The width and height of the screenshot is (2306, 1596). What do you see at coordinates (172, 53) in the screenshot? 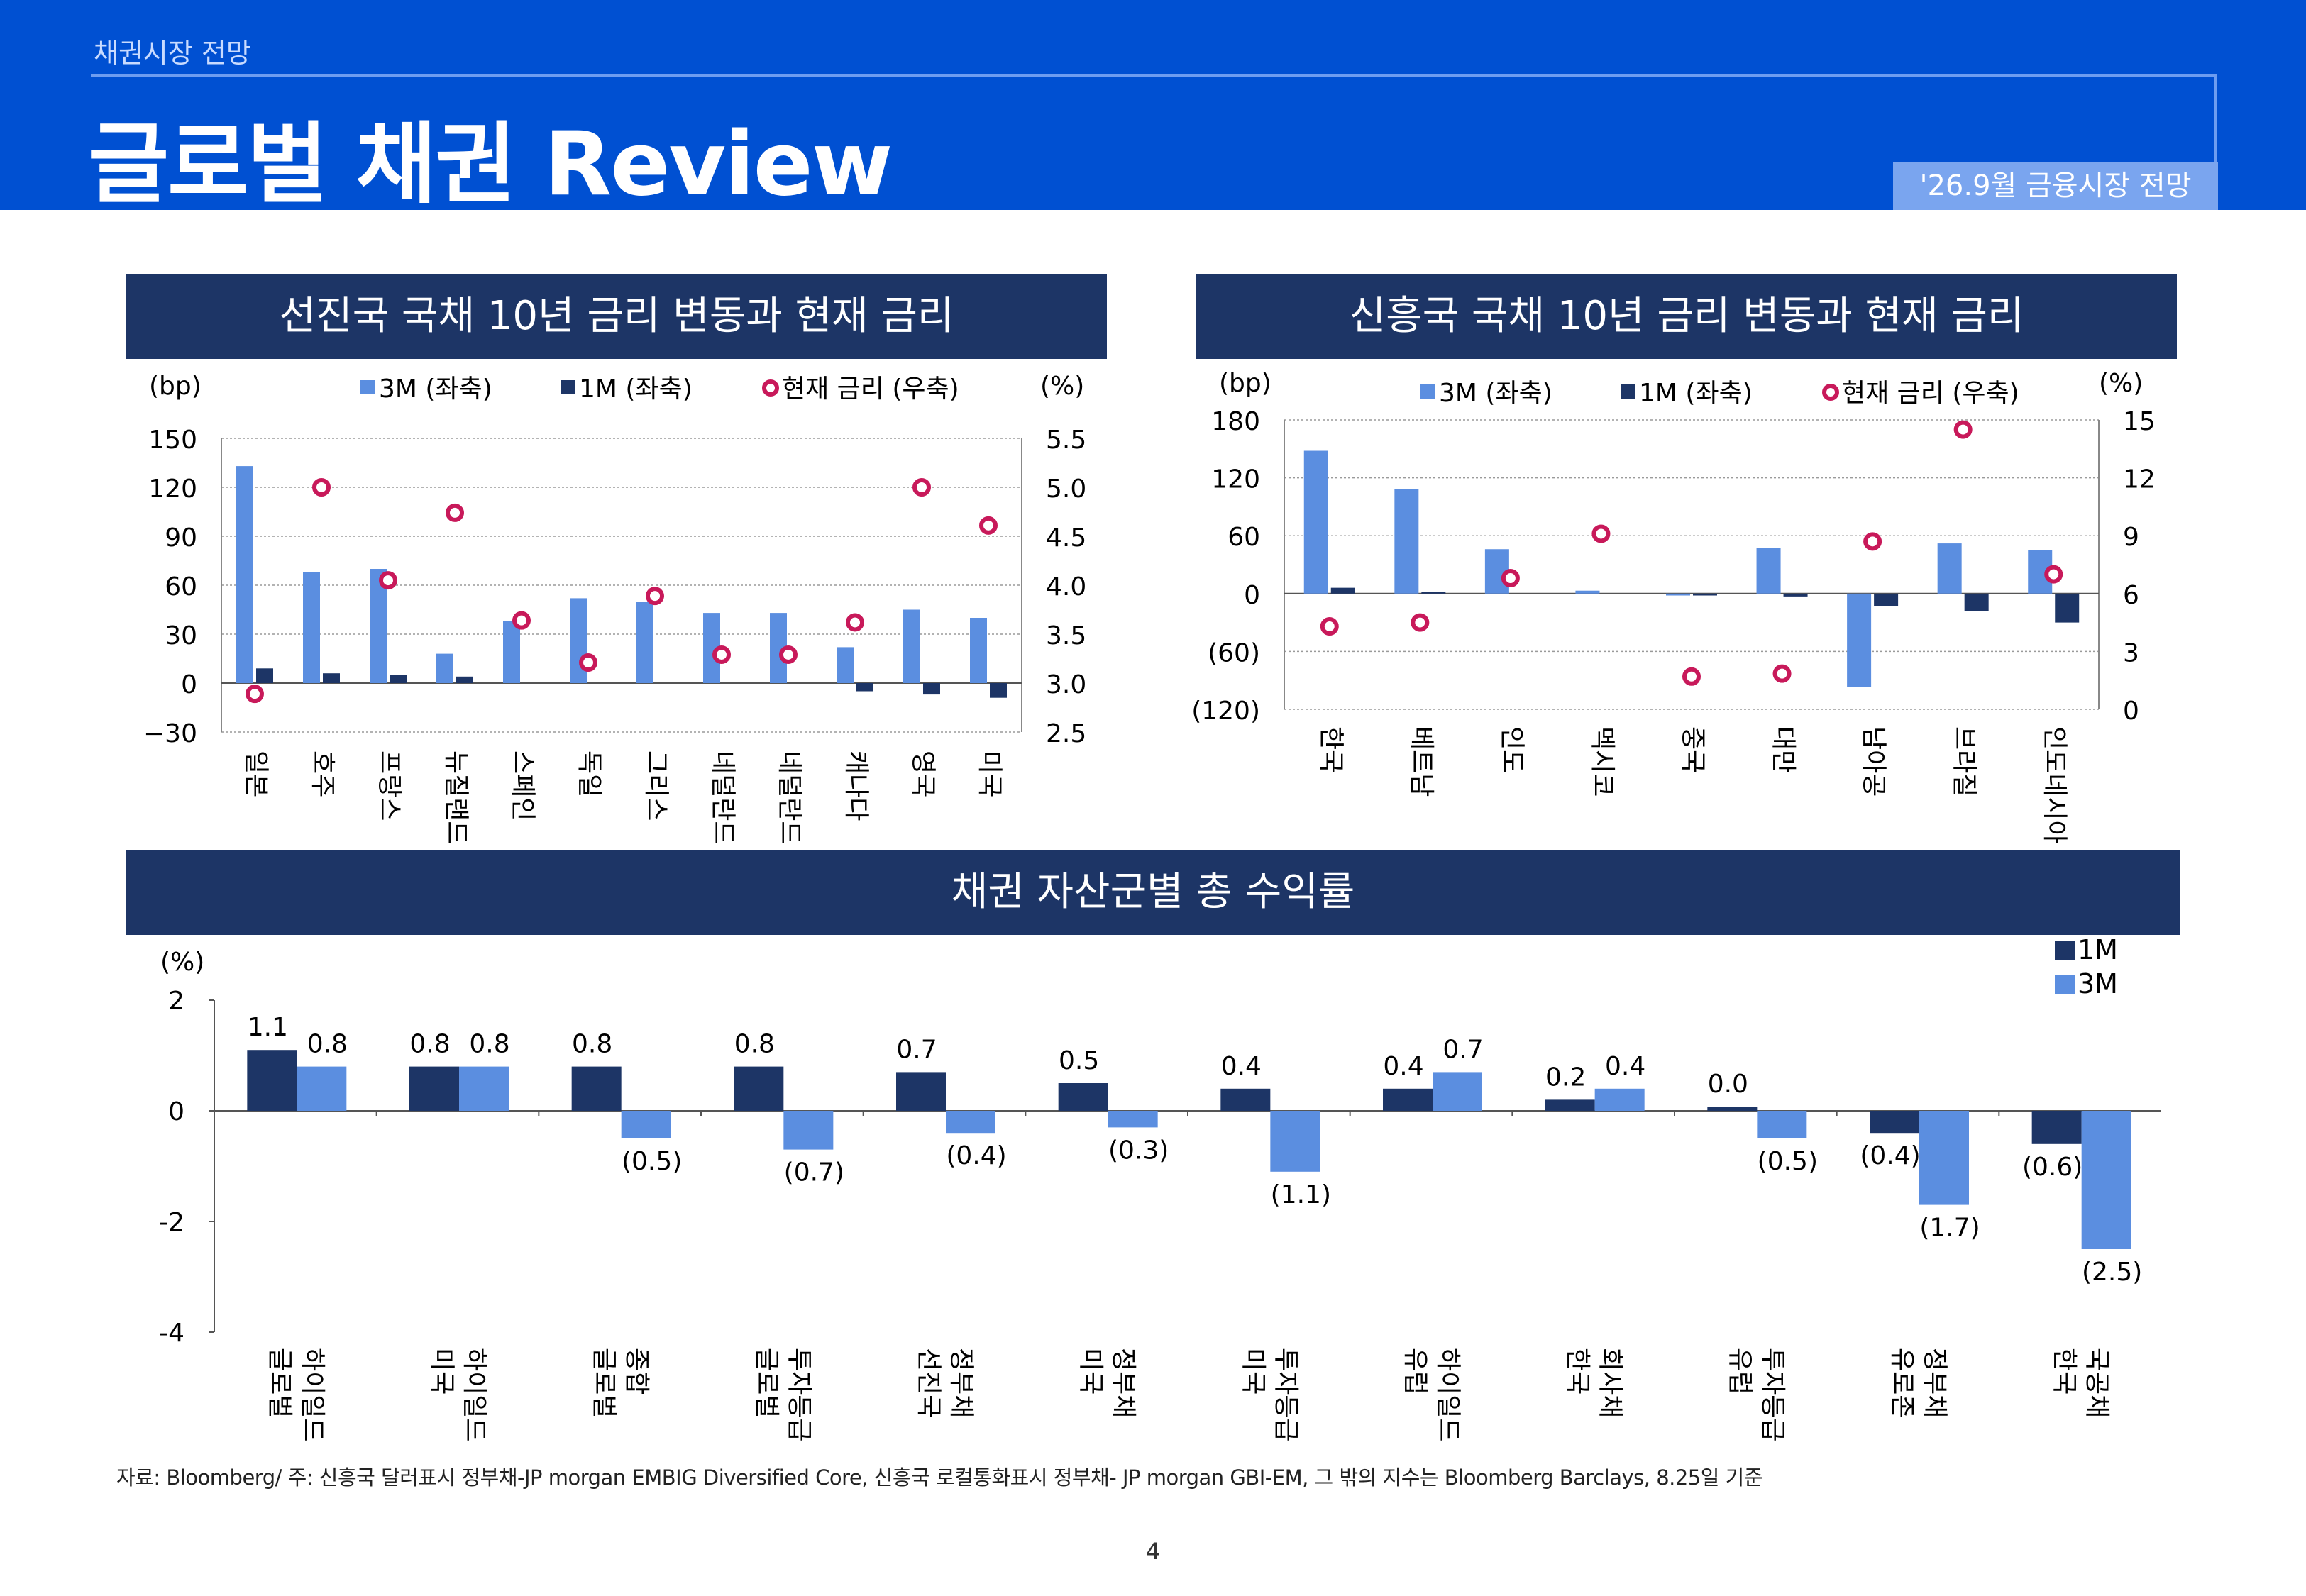
I see `section-label: 채권시장 전망` at bounding box center [172, 53].